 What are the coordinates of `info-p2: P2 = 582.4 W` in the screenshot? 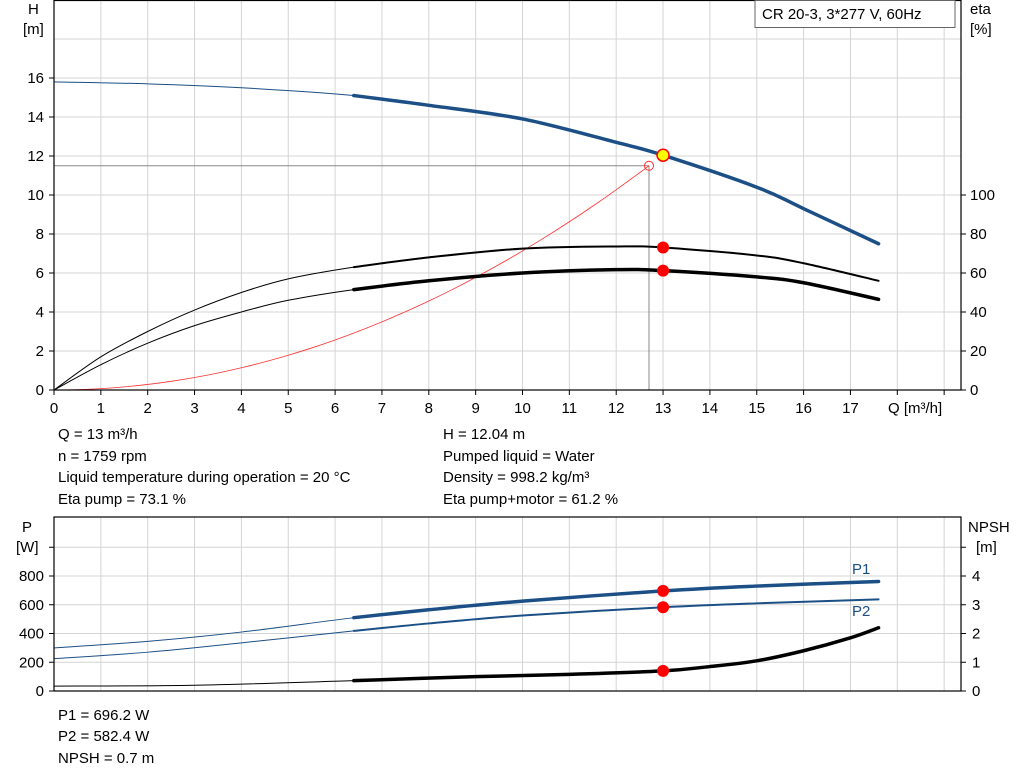 It's located at (104, 736).